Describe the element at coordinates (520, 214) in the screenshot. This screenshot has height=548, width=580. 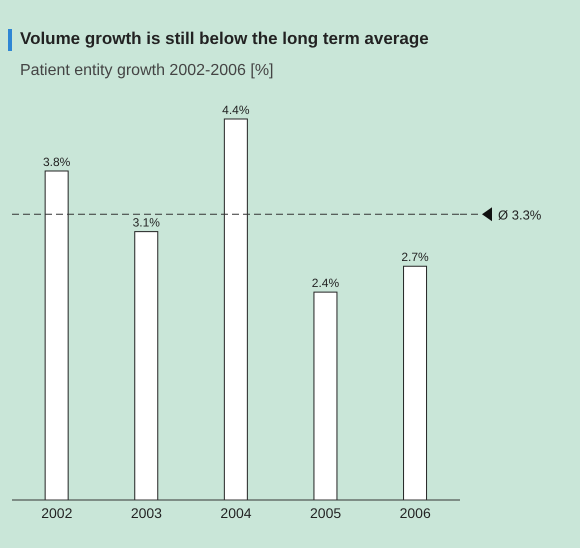
I see `ref-line-label: Ø 3.3%` at that location.